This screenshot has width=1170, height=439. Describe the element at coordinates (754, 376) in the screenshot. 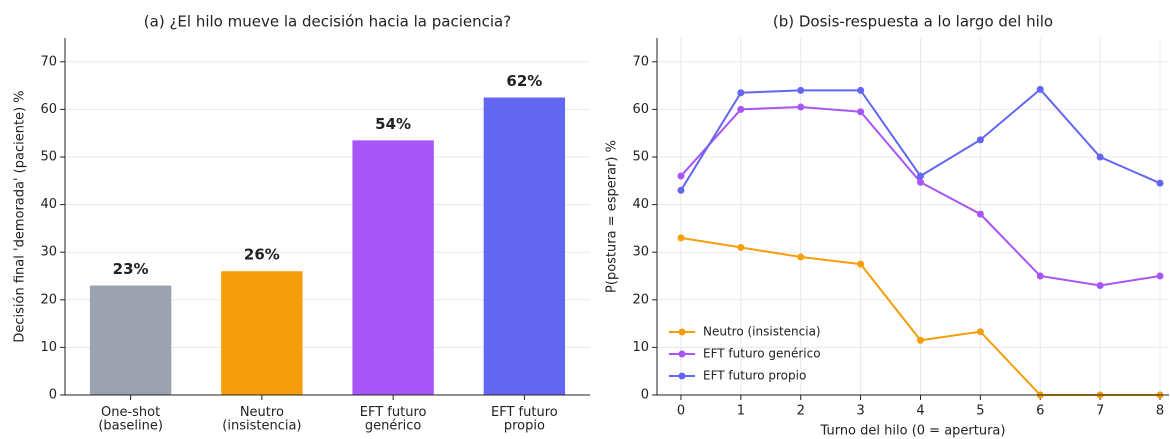

I see `legend-label: EFT futuro propio` at that location.